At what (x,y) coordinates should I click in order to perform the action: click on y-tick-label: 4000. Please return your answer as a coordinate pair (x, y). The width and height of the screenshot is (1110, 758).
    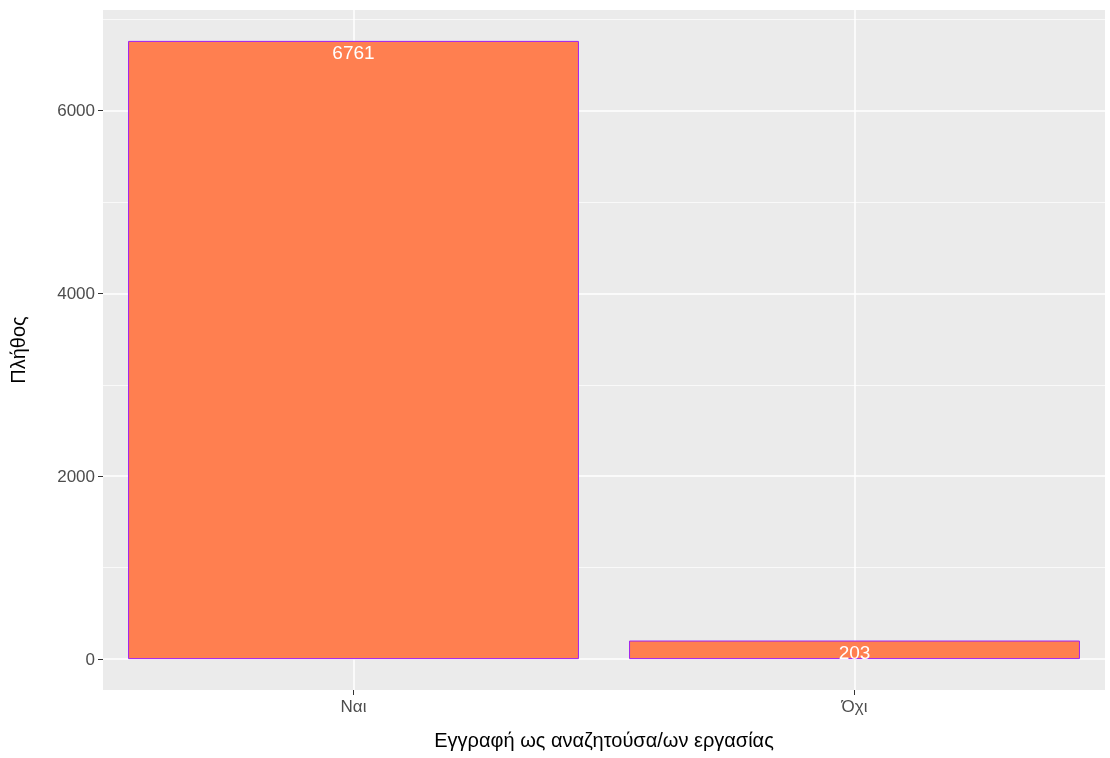
    Looking at the image, I should click on (76, 293).